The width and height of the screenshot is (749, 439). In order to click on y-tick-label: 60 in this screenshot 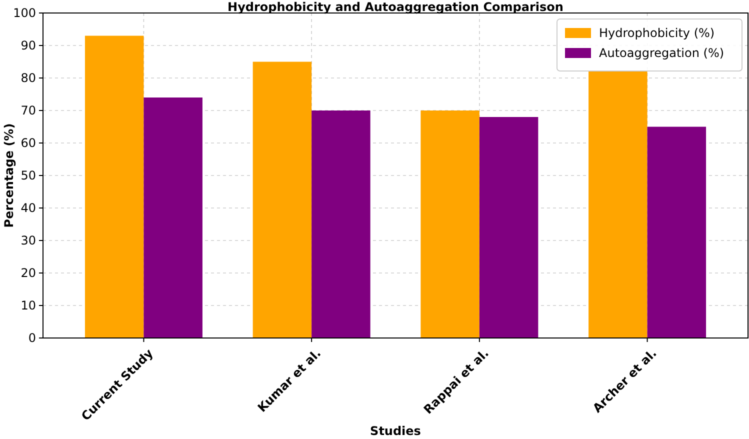, I will do `click(28, 143)`.